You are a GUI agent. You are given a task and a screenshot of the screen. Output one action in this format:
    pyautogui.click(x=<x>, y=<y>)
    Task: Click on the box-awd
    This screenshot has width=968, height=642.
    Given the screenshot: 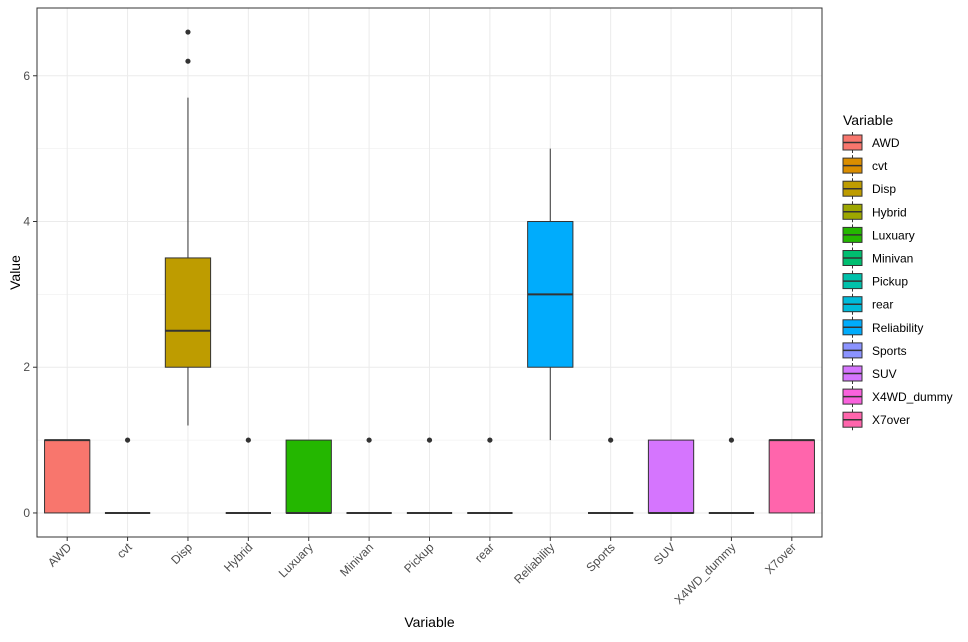 What is the action you would take?
    pyautogui.click(x=67, y=476)
    